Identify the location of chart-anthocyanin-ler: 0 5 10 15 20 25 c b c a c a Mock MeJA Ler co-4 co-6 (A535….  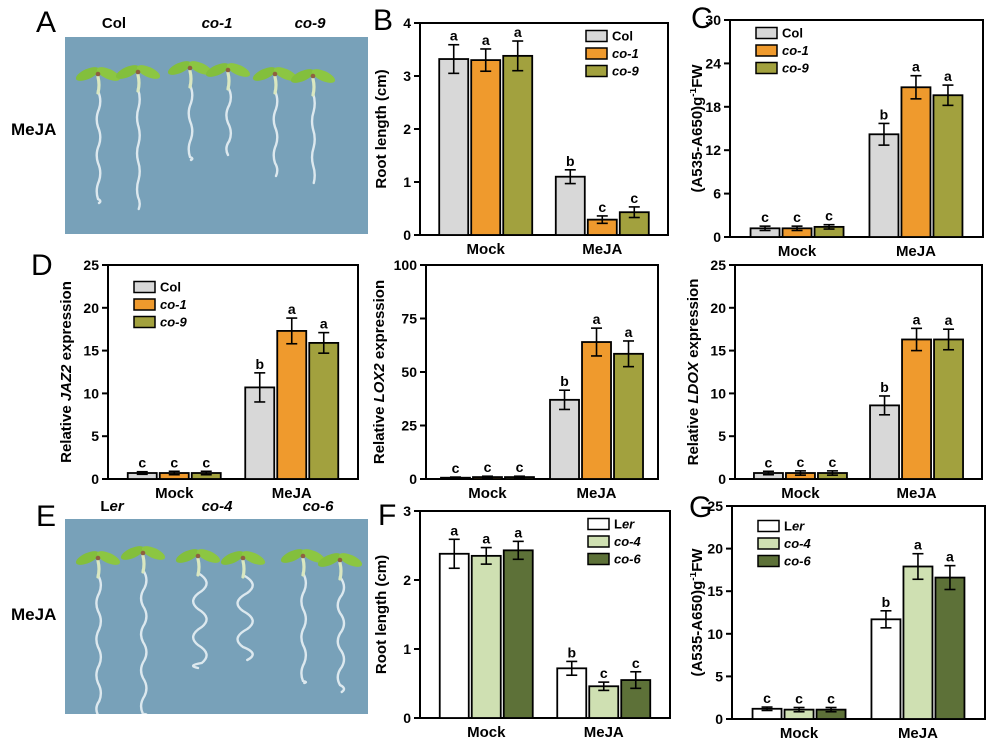
(838, 620).